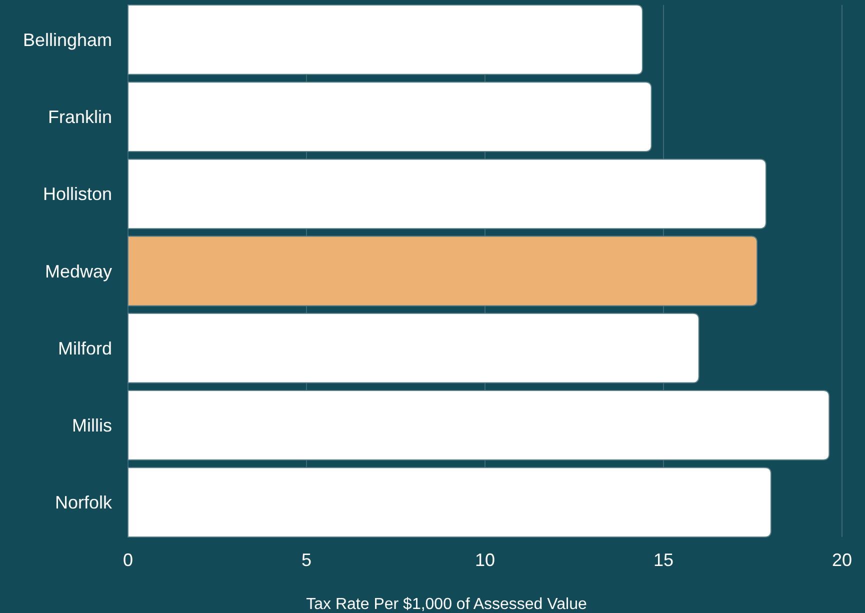 The height and width of the screenshot is (613, 865). What do you see at coordinates (67, 40) in the screenshot?
I see `y-tick-label: Bellingham` at bounding box center [67, 40].